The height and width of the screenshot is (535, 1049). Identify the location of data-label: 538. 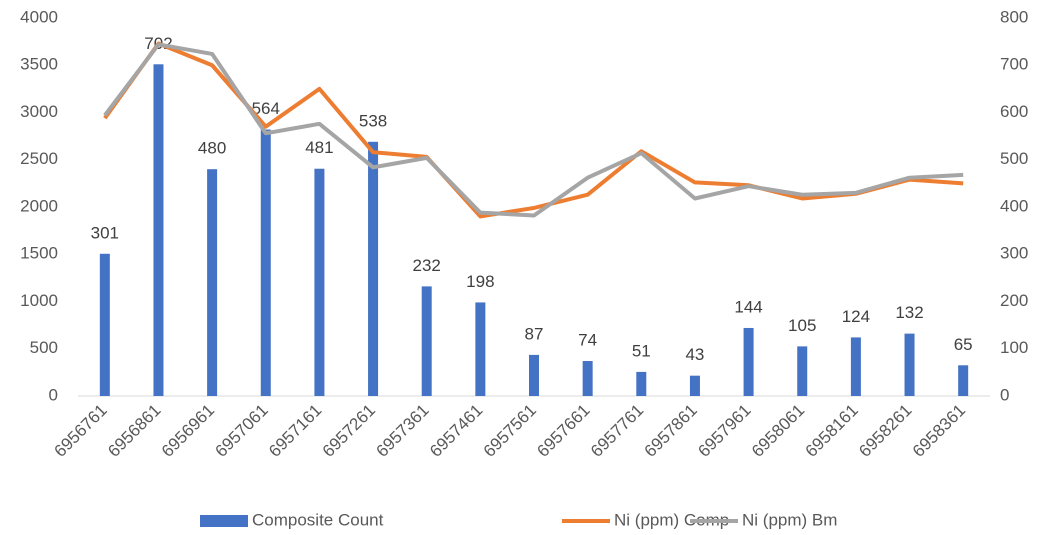
(373, 120).